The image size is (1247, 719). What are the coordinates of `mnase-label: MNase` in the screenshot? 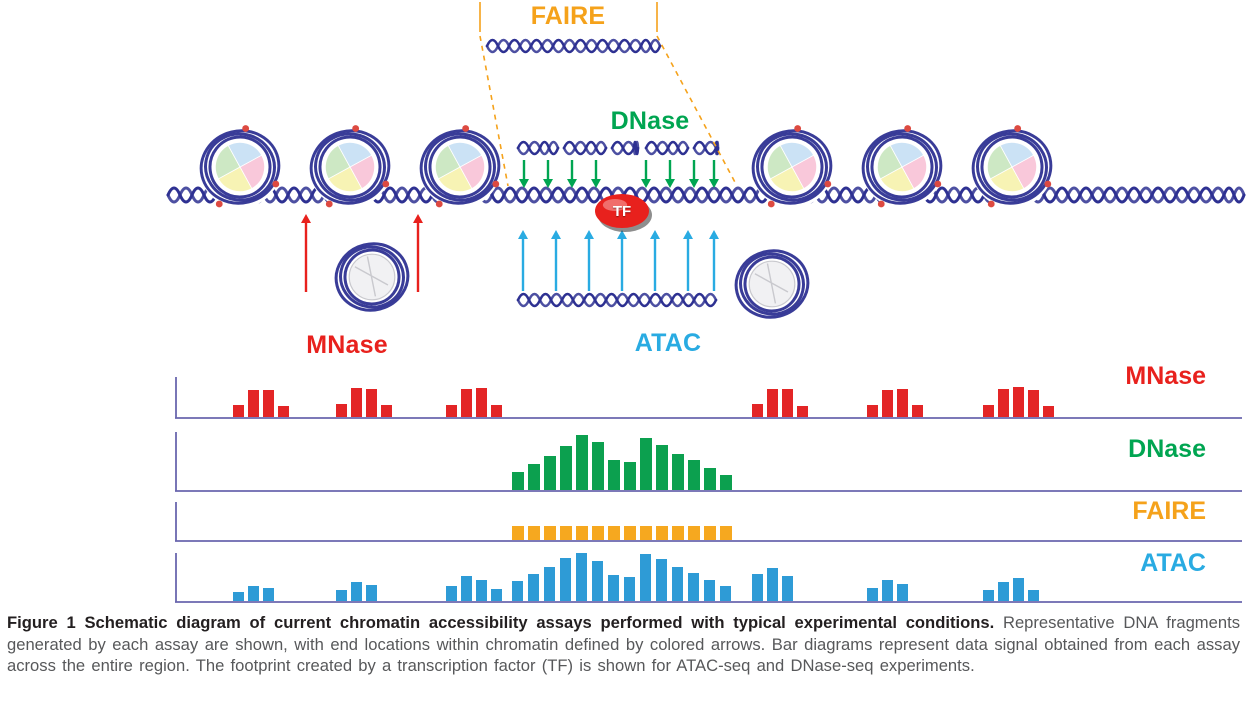 It's located at (347, 345).